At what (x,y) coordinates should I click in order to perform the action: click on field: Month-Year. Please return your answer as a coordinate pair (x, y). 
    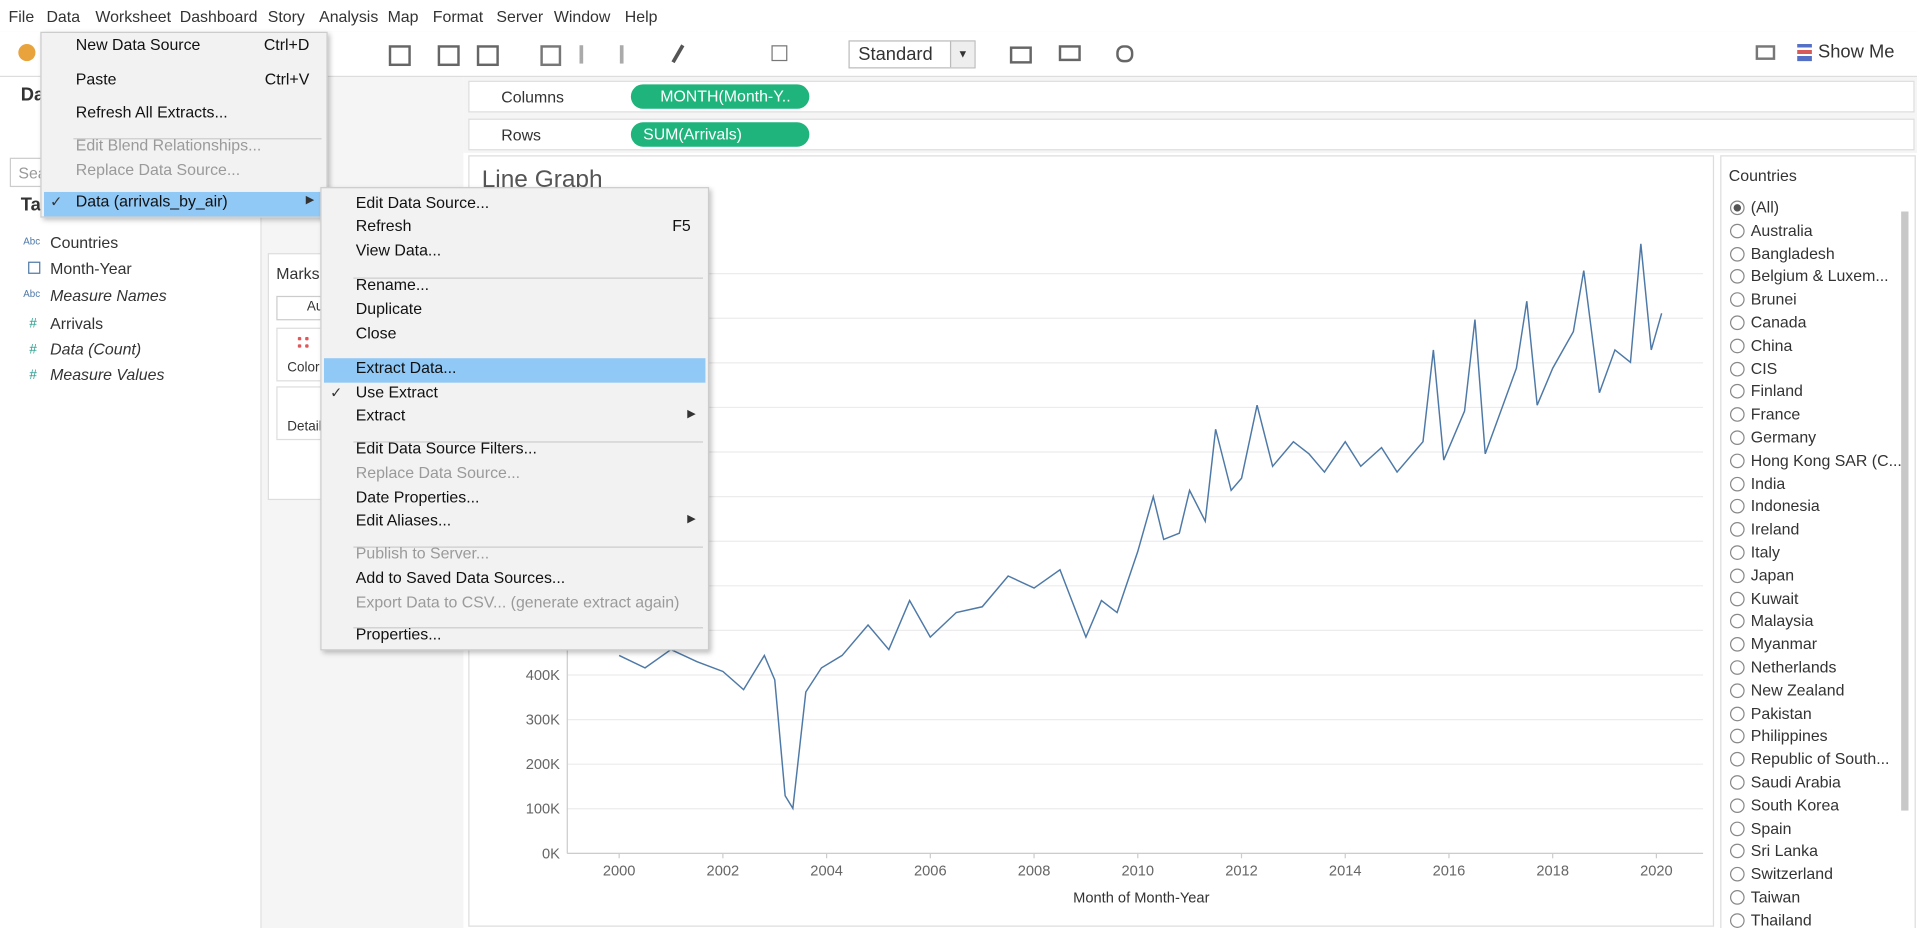
    Looking at the image, I should click on (91, 268).